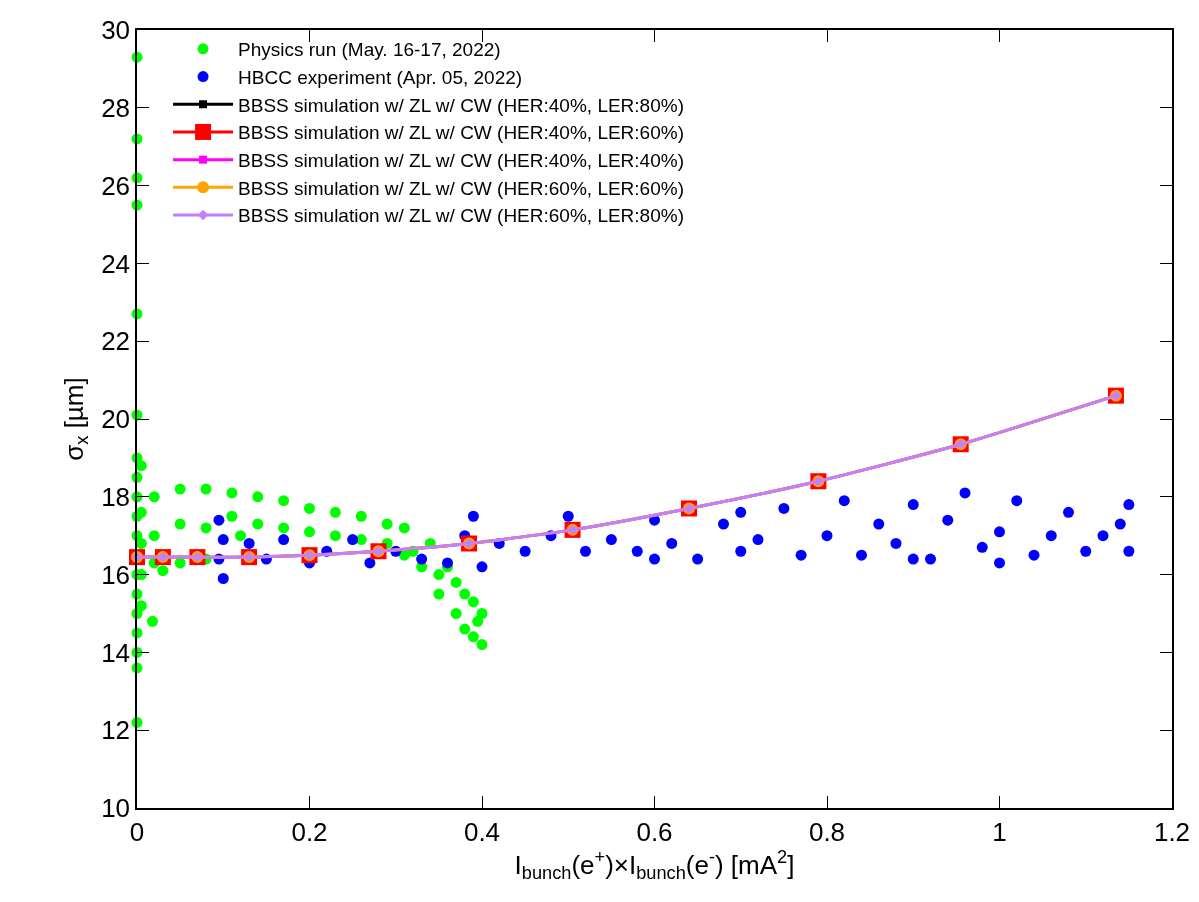 The width and height of the screenshot is (1199, 902). Describe the element at coordinates (461, 216) in the screenshot. I see `legend-label: BBSS simulation w/ ZL w/ CW (HER:60%, LER:80%)` at that location.